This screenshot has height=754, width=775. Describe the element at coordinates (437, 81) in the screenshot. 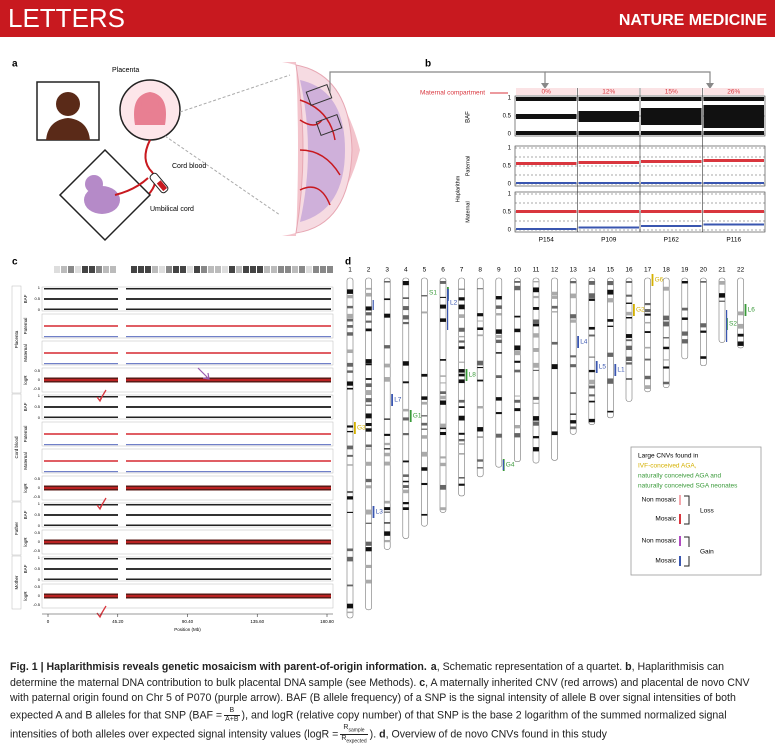

I see `bracket` at that location.